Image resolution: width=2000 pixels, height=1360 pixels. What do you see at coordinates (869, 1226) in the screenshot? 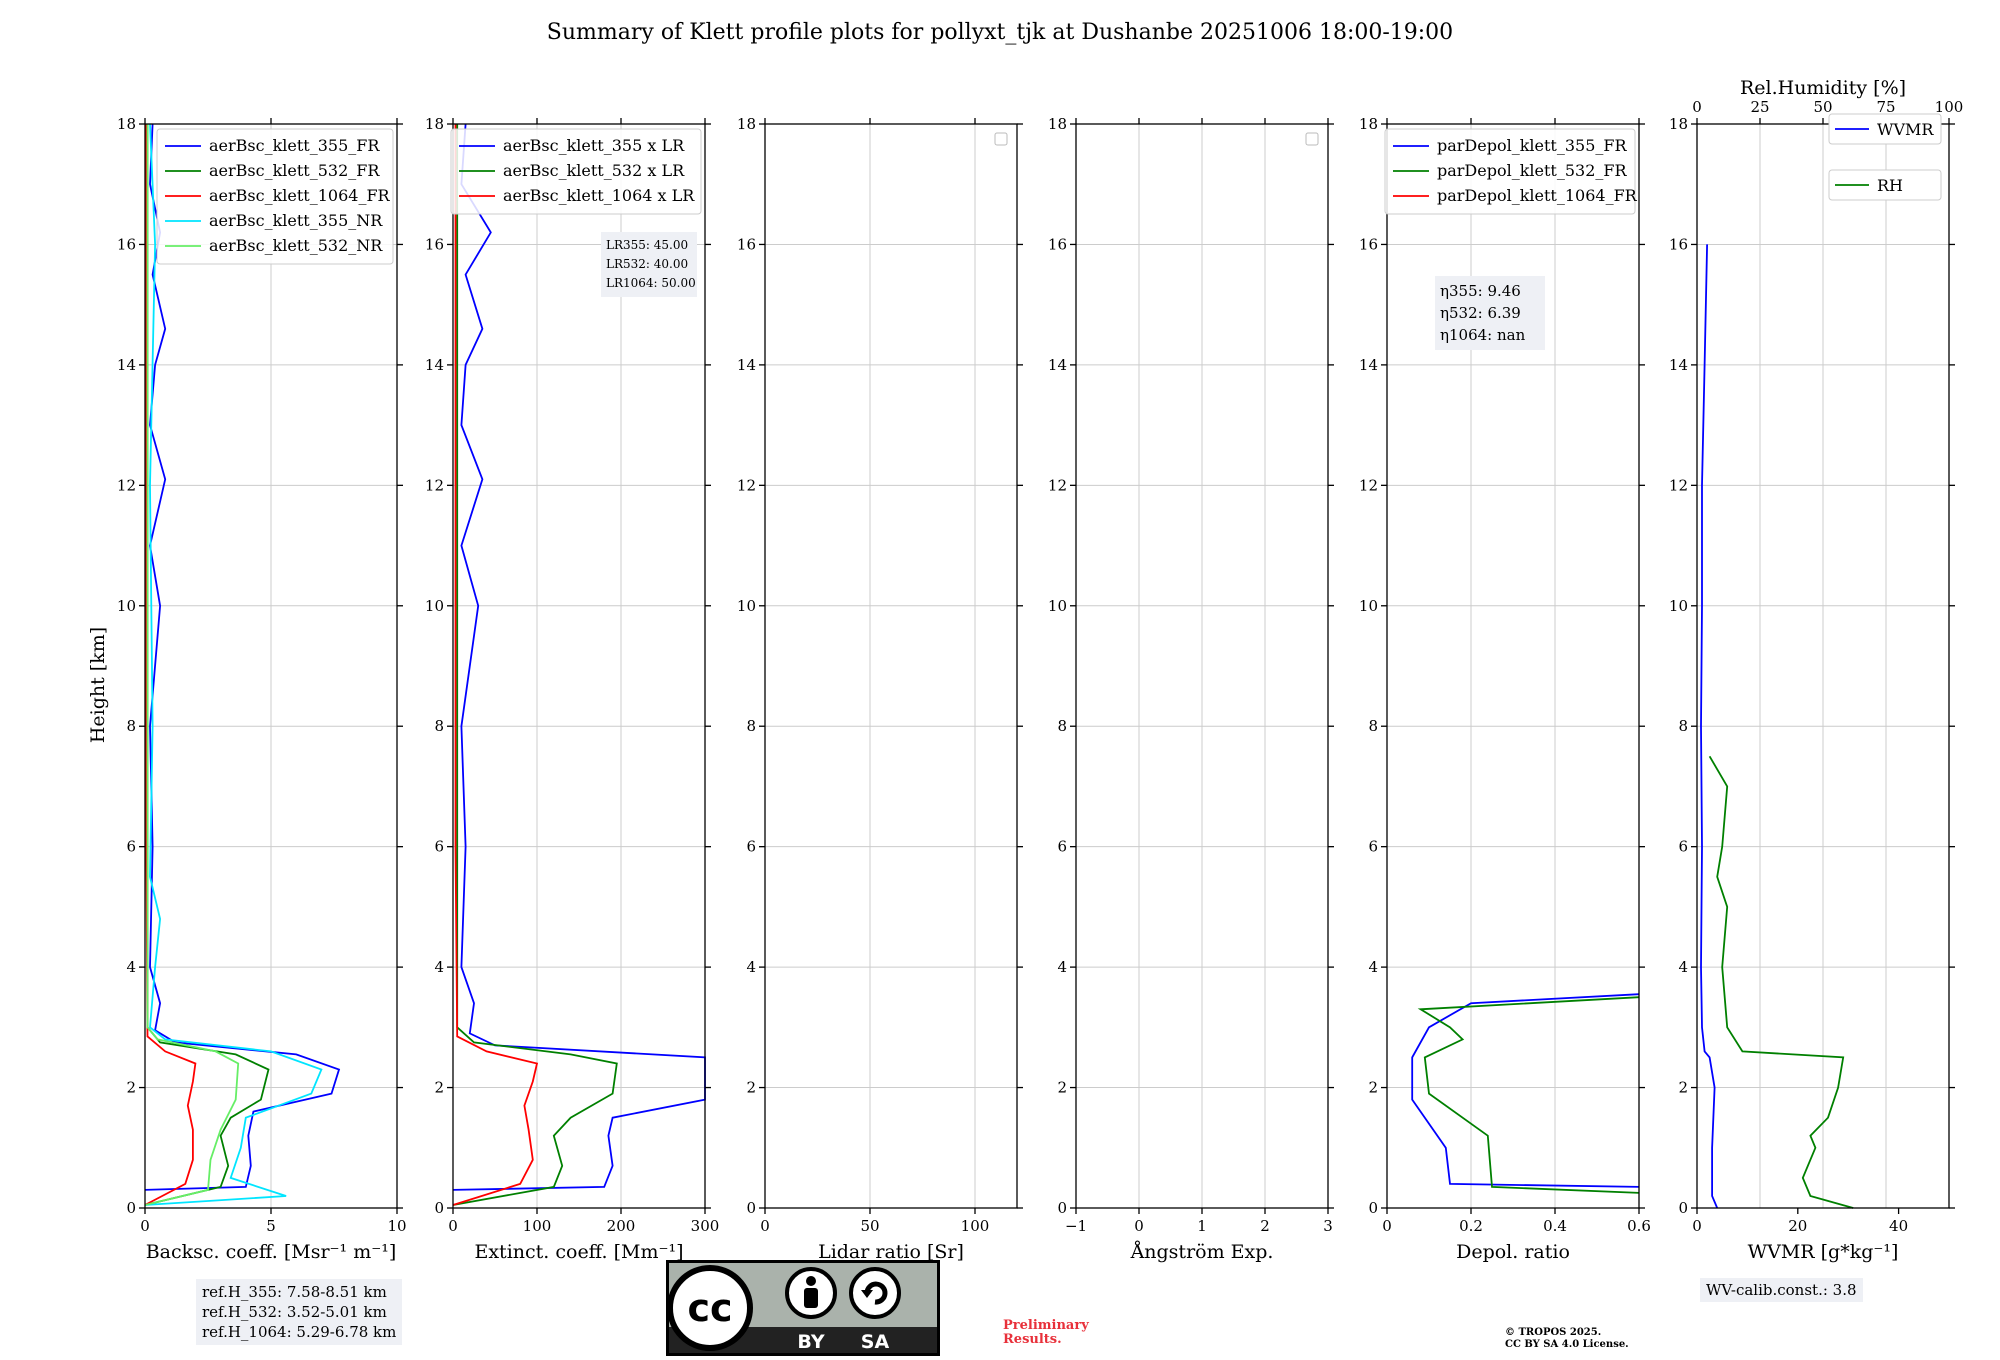
I see `x-tick-label: 50` at bounding box center [869, 1226].